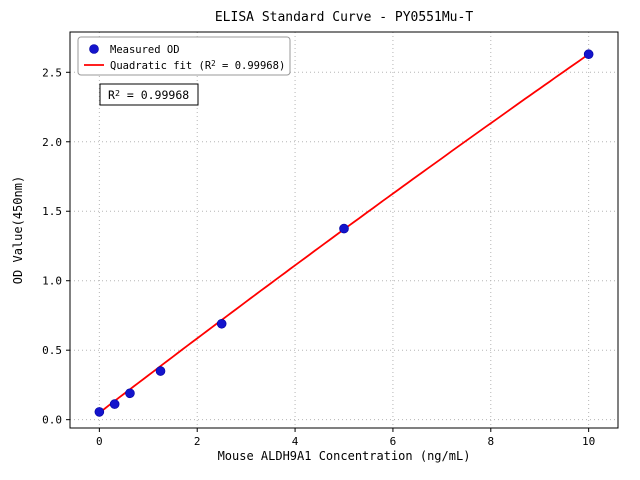  What do you see at coordinates (52, 142) in the screenshot?
I see `y-tick-label: 2.0` at bounding box center [52, 142].